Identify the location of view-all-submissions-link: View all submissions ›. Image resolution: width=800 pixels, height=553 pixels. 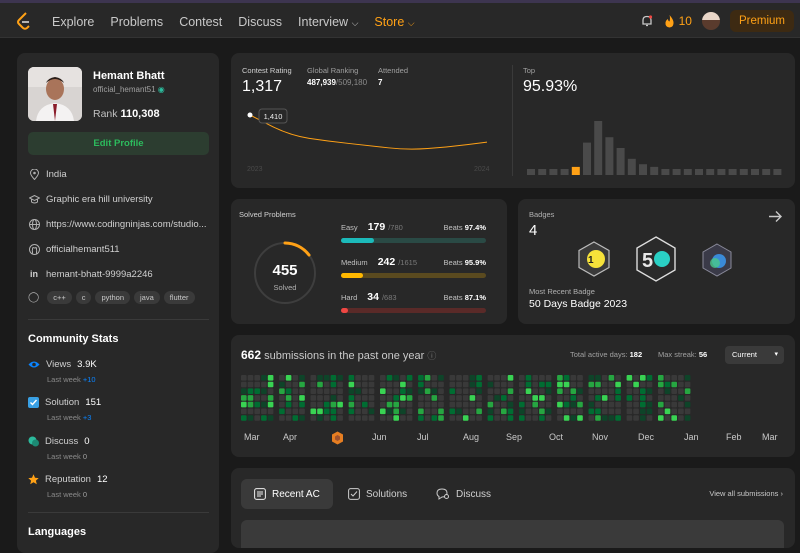
(746, 493).